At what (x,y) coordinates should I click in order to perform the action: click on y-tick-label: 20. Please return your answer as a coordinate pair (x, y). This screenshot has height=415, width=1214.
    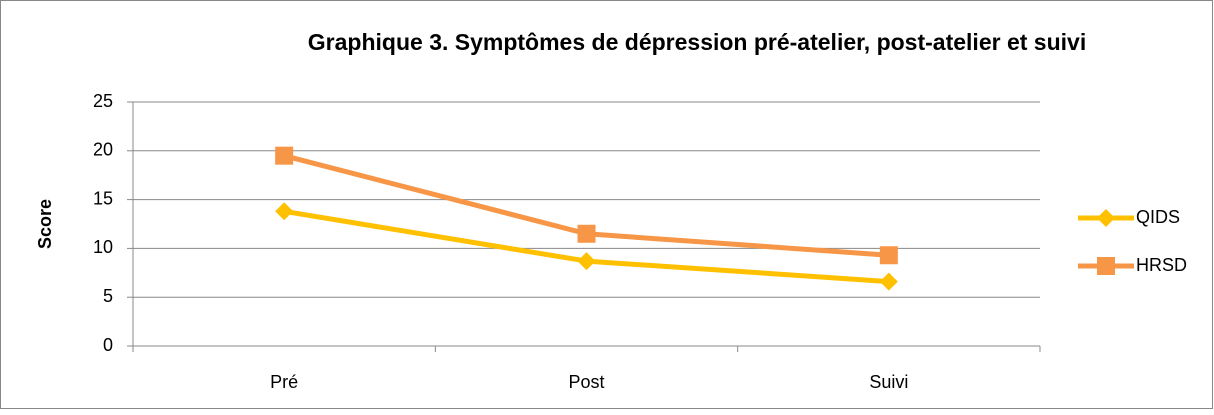
    Looking at the image, I should click on (103, 150).